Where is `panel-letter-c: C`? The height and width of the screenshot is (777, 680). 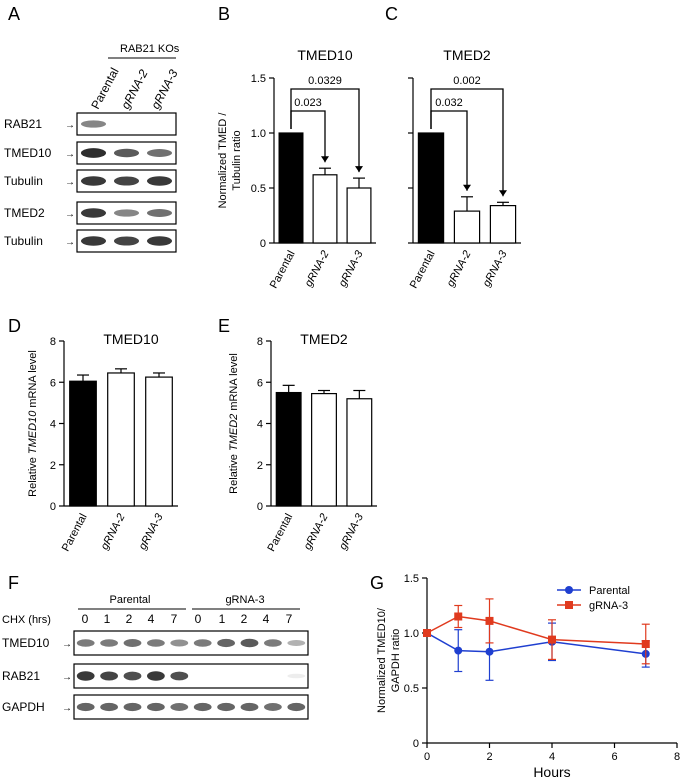
panel-letter-c: C is located at coordinates (391, 14).